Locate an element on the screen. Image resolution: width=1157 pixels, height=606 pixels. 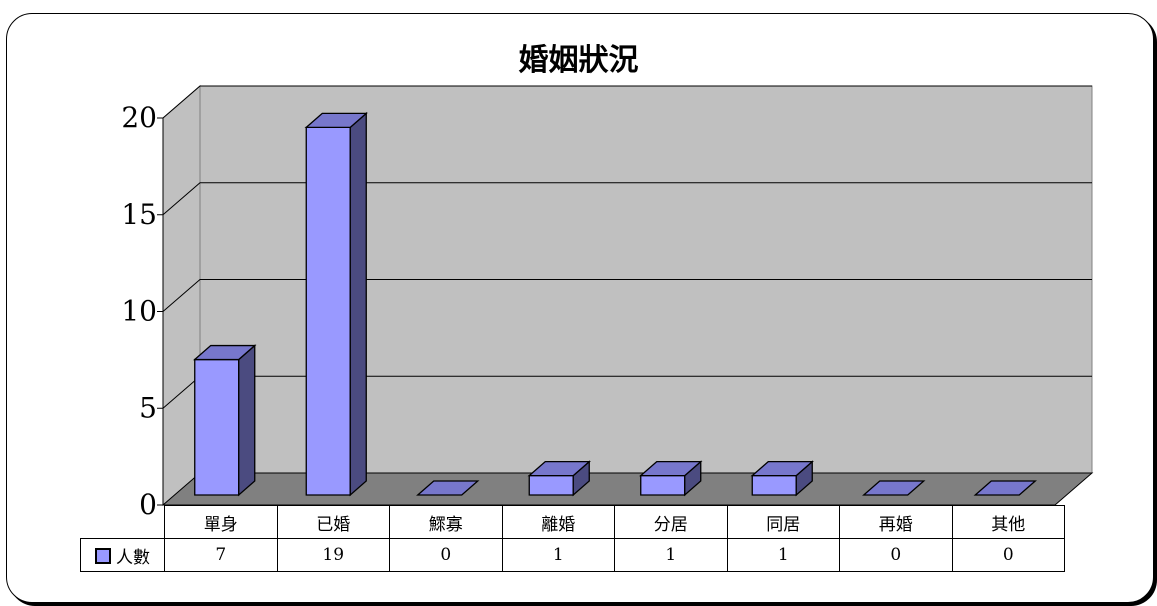
bar-同居 is located at coordinates (782, 478).